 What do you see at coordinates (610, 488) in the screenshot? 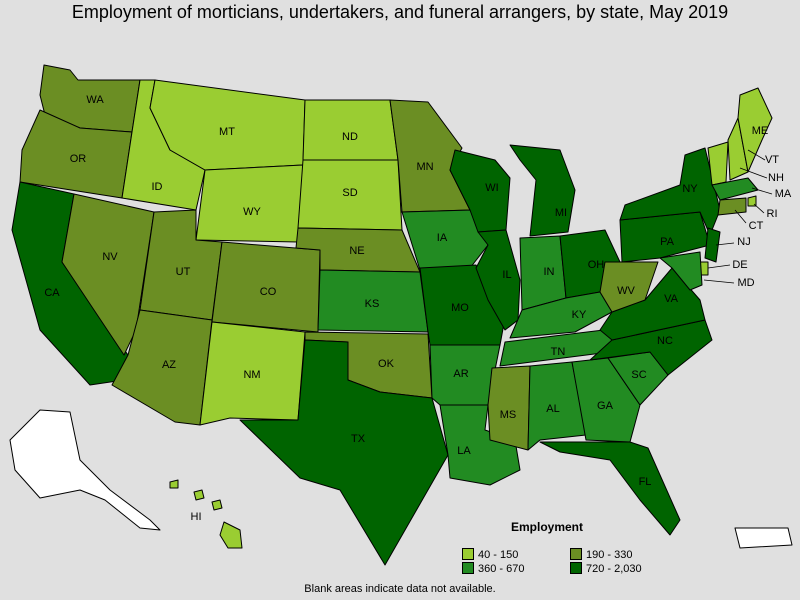
I see `state-FL` at bounding box center [610, 488].